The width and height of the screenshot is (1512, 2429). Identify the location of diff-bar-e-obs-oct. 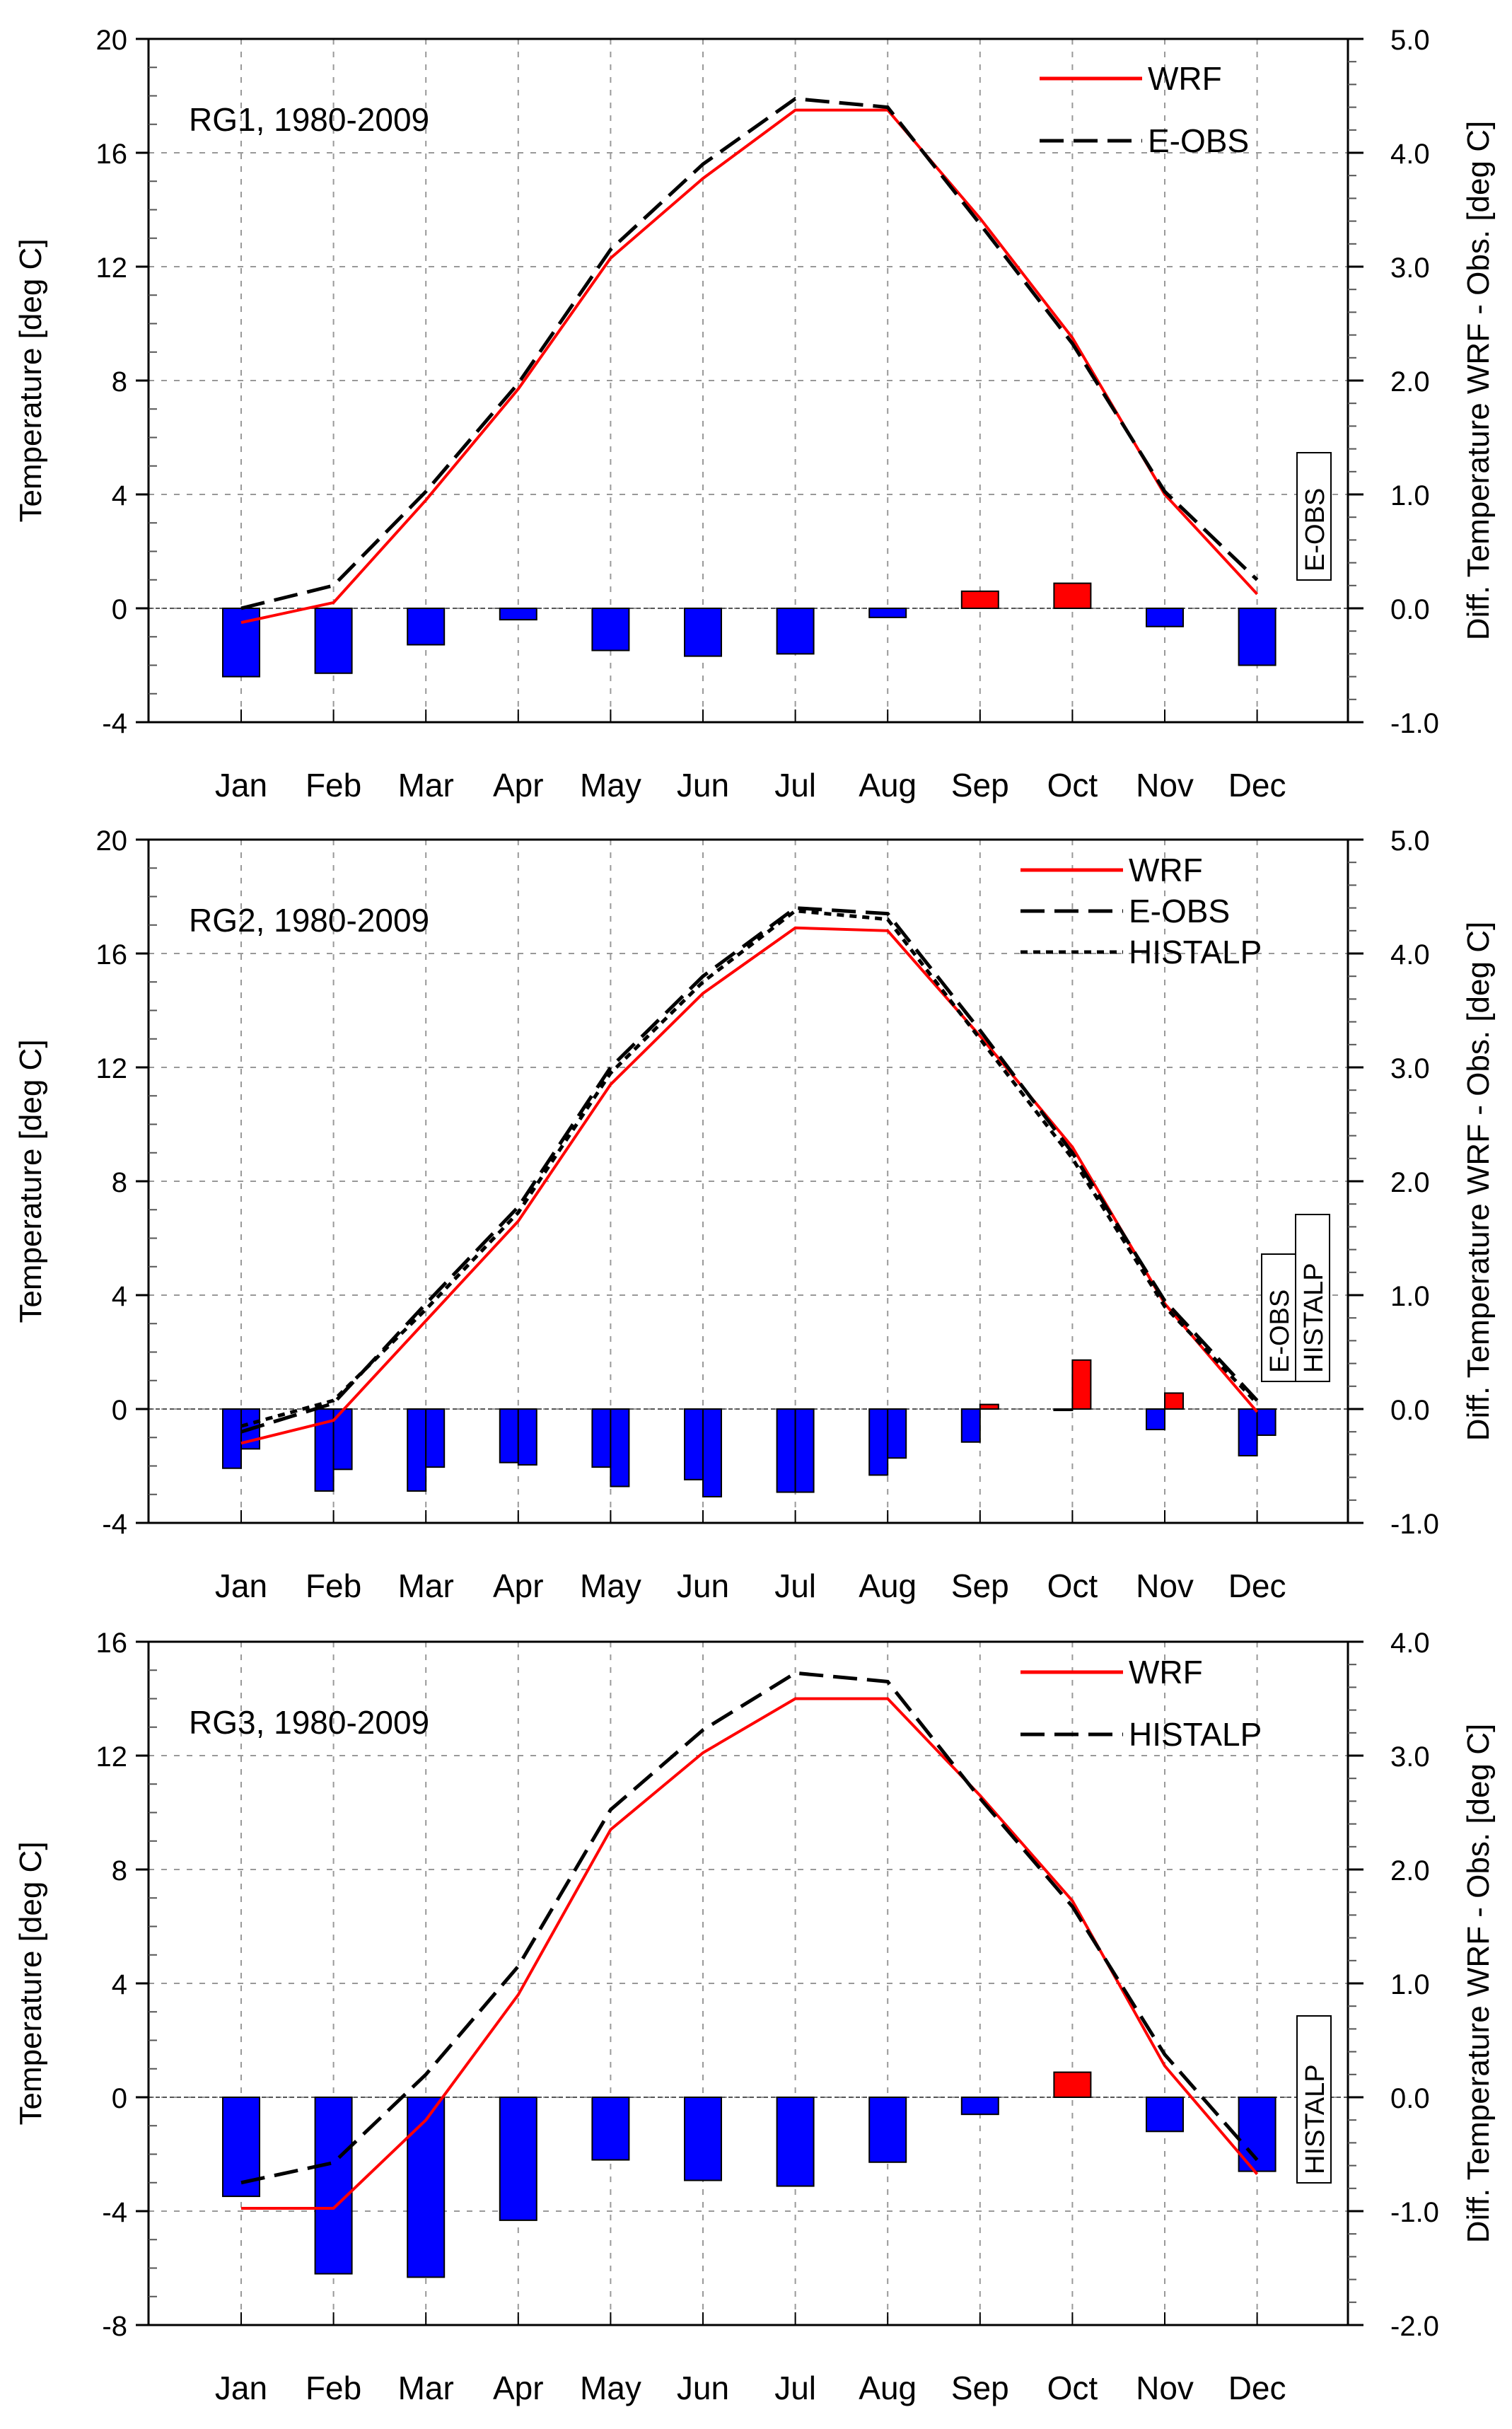
(1072, 596).